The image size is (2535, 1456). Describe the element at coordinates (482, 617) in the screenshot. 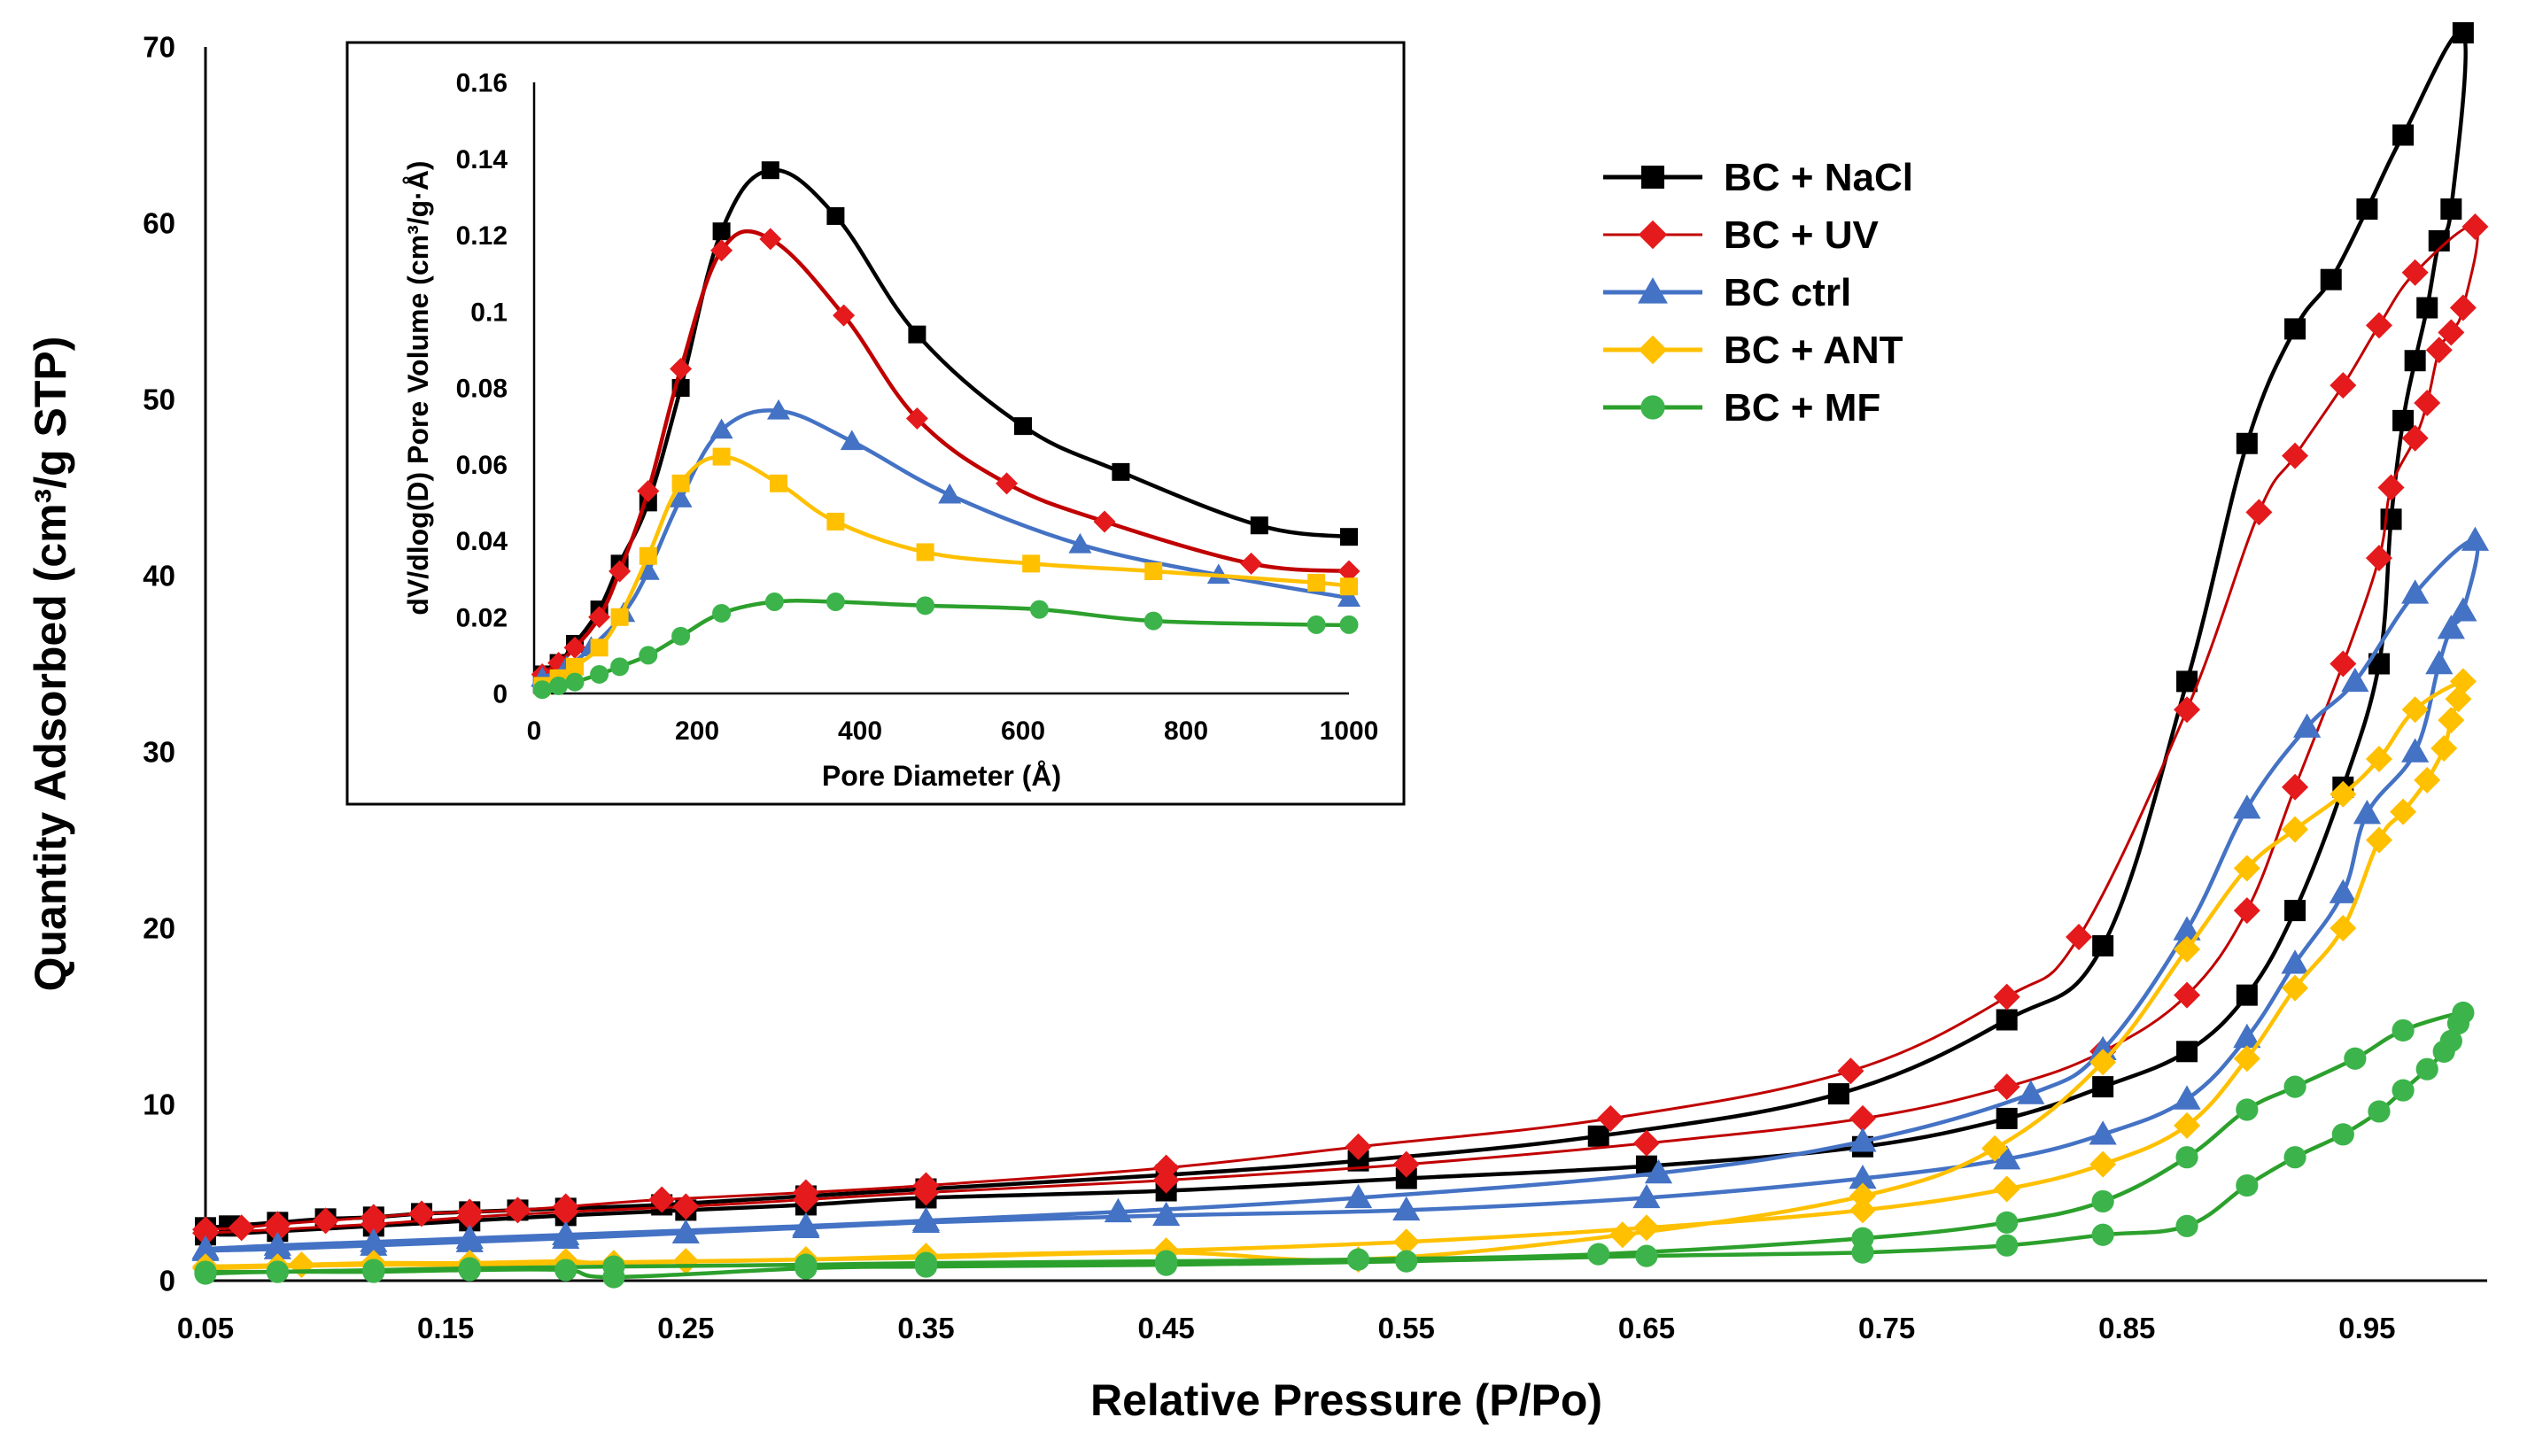

I see `inset-y-tick-label: 0.02` at that location.